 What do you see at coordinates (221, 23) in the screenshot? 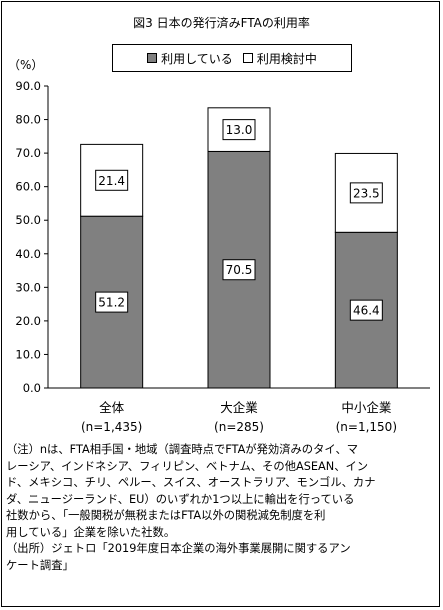
I see `chart-title: 図3 日本の発行済みFTAの利用率` at bounding box center [221, 23].